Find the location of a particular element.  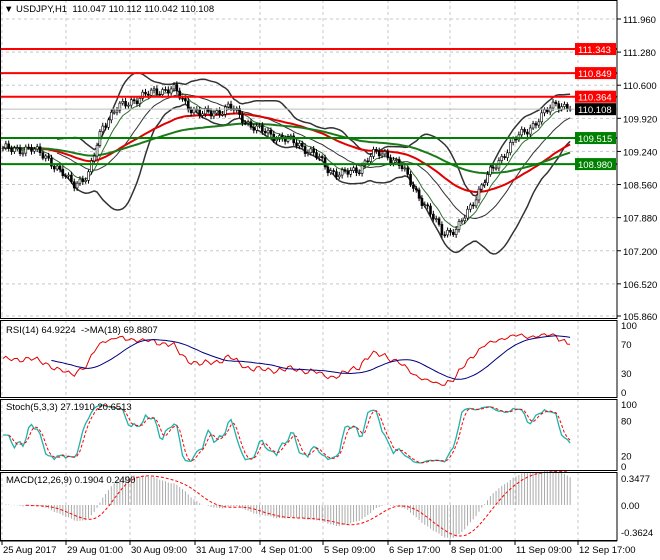

time-tick-label: 12 Sep 17:00 is located at coordinates (607, 550).